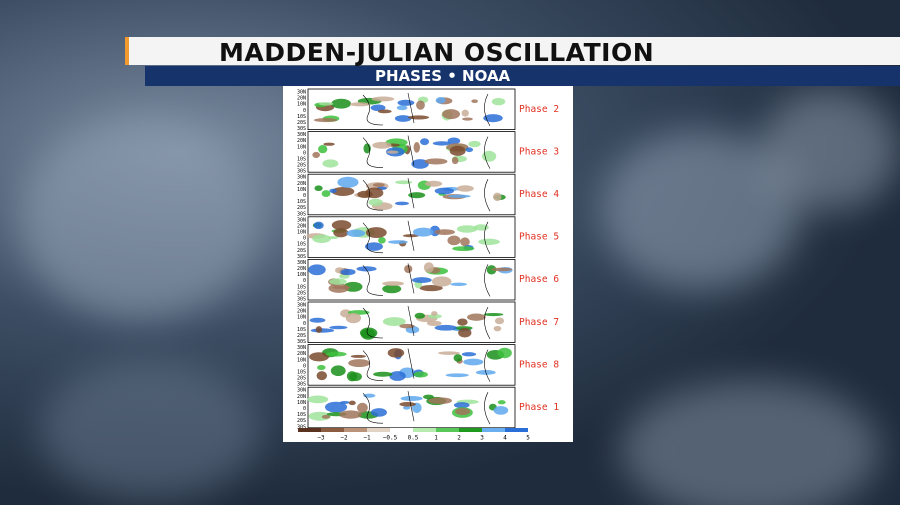 This screenshot has height=505, width=900. I want to click on colorbar-label: −1, so click(367, 438).